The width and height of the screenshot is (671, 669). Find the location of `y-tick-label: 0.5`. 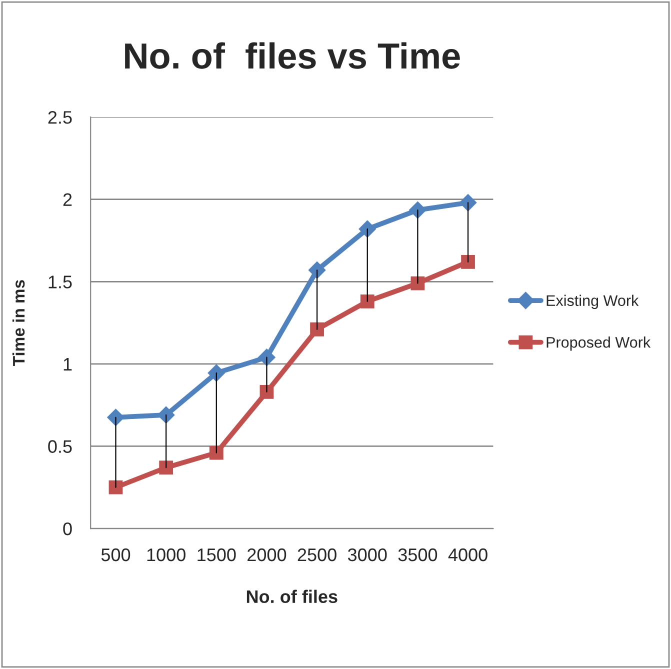

y-tick-label: 0.5 is located at coordinates (60, 446).